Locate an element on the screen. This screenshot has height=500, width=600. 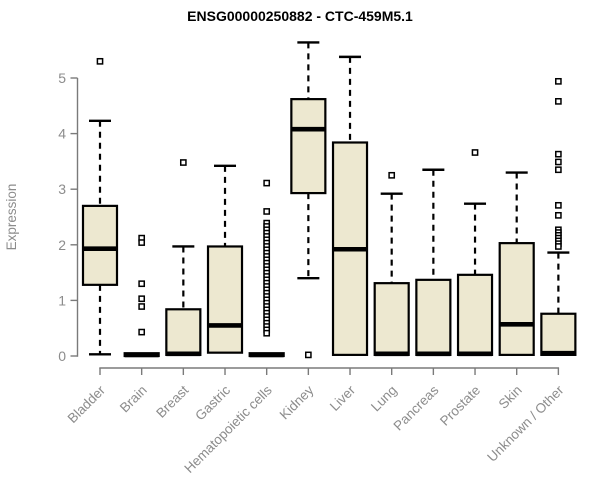
y-axis-label: Expression is located at coordinates (11, 217).